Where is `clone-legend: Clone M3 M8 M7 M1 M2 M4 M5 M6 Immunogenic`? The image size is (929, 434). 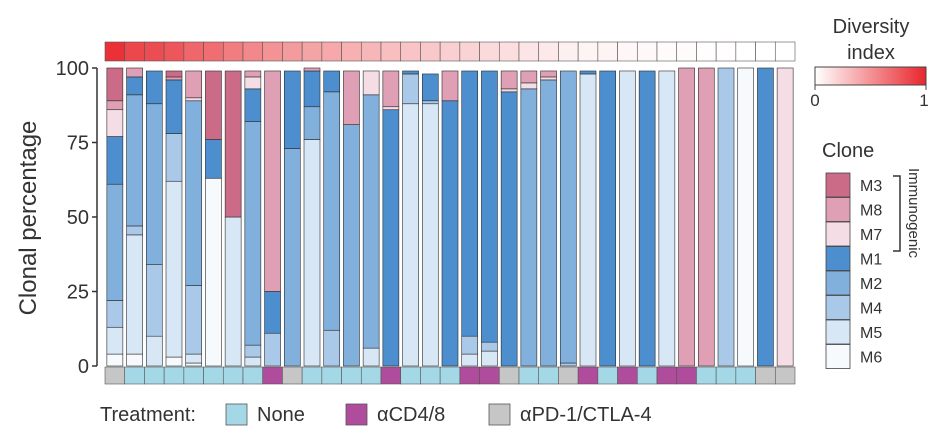
clone-legend: Clone M3 M8 M7 M1 M2 M4 M5 M6 Immunogenic is located at coordinates (872, 254).